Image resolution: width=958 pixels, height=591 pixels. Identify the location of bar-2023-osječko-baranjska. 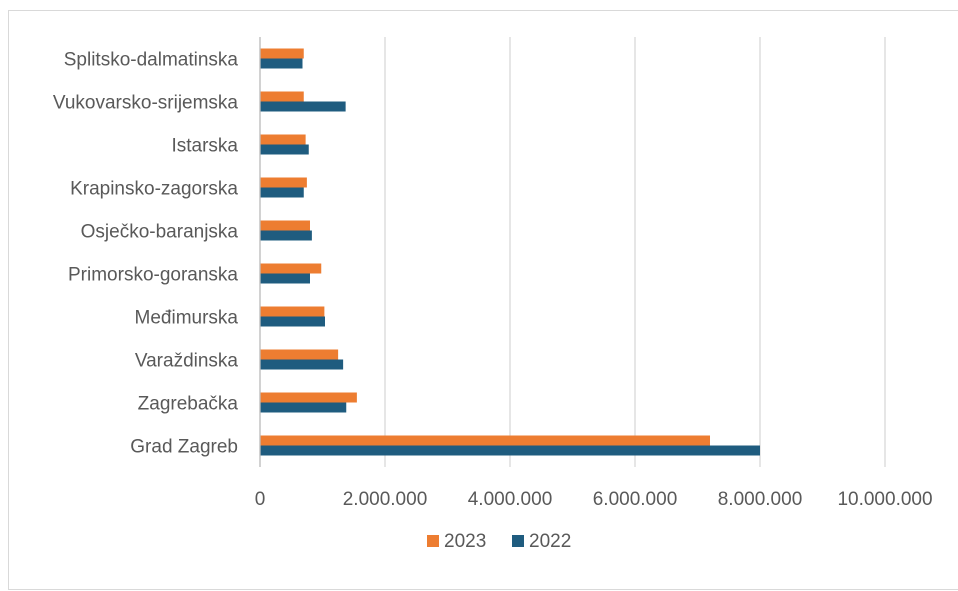
(285, 225).